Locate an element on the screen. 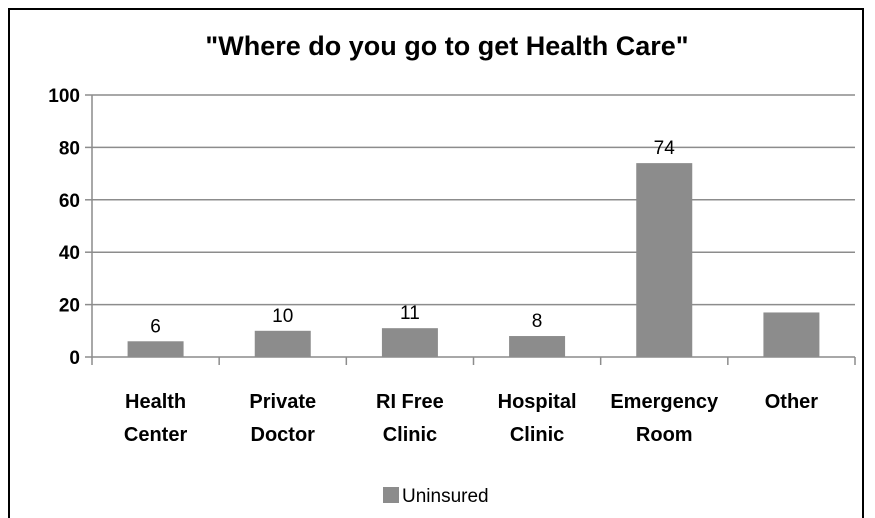  chart-title: "Where do you go to get Health Care" is located at coordinates (446, 46).